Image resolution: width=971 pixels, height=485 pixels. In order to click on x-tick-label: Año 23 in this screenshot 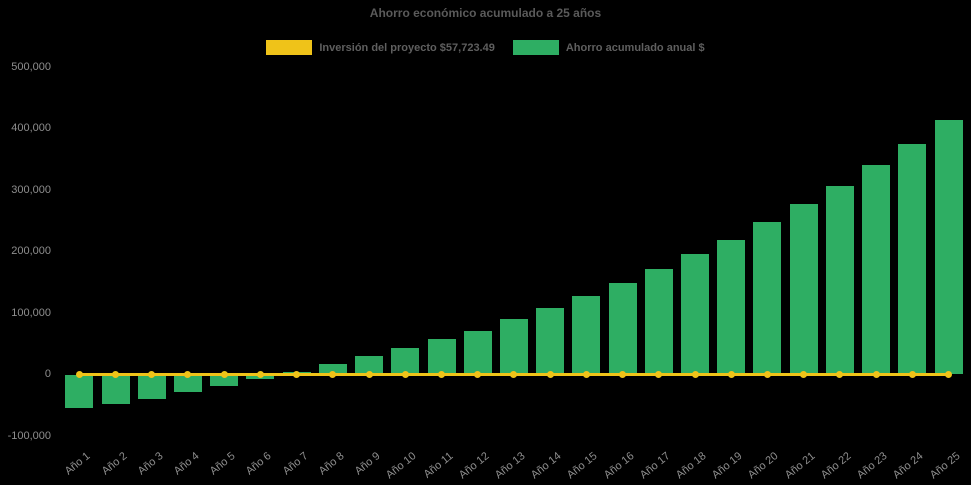, I will do `click(872, 466)`.